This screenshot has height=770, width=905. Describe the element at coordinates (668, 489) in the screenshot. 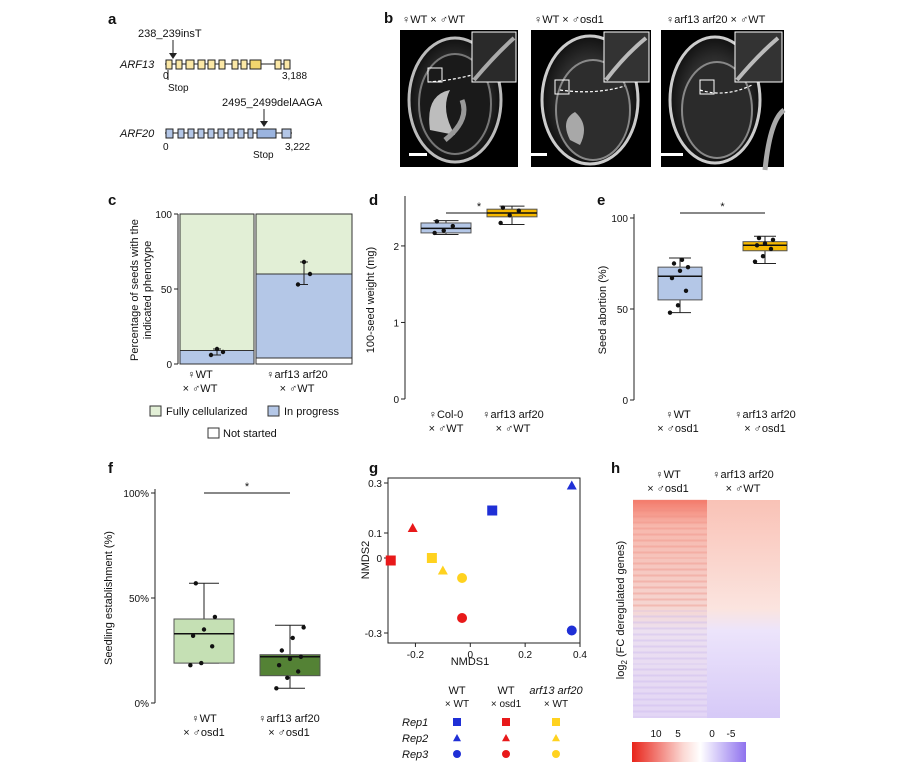

I see `h-col1b: × ♂osd1` at that location.